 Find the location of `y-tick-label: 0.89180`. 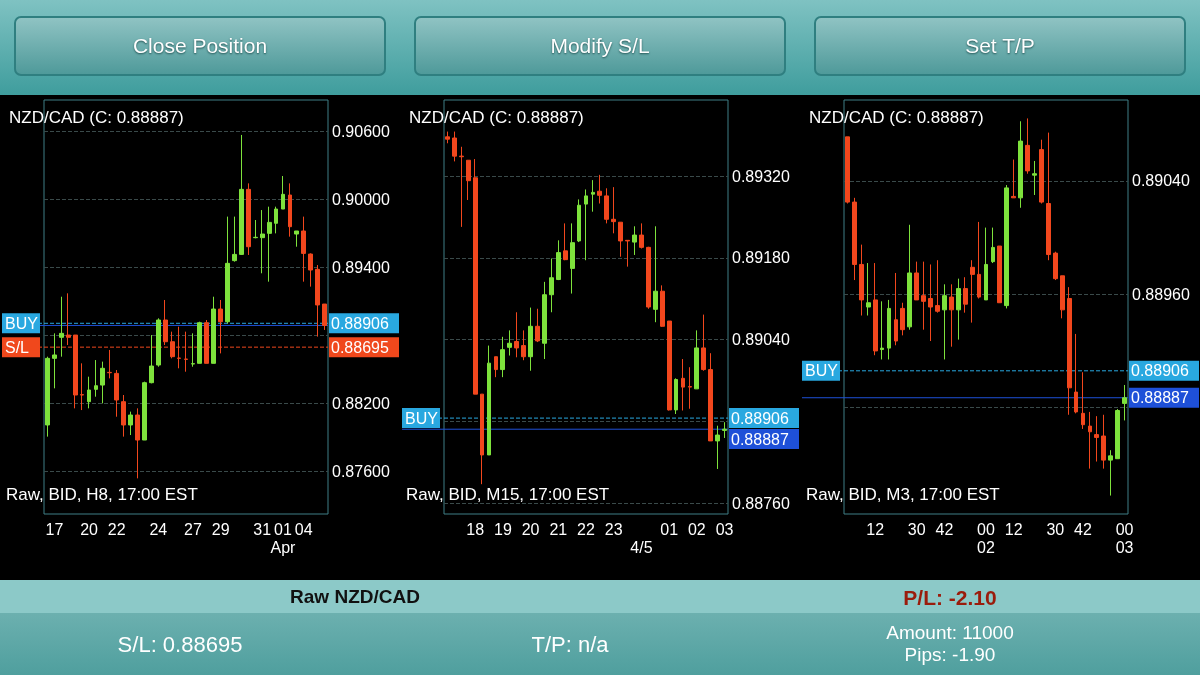

y-tick-label: 0.89180 is located at coordinates (761, 258).